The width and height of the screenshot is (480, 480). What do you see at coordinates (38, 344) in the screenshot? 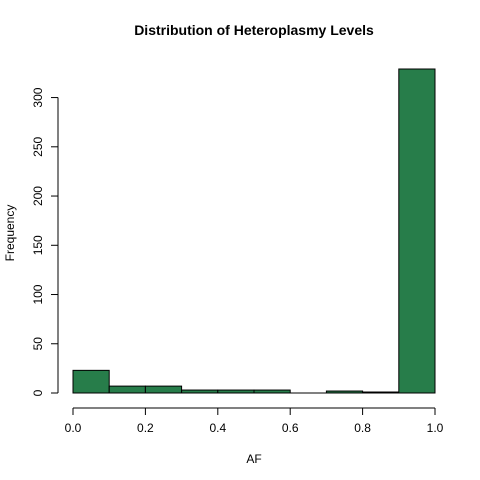
I see `y-tick-label: 50` at bounding box center [38, 344].